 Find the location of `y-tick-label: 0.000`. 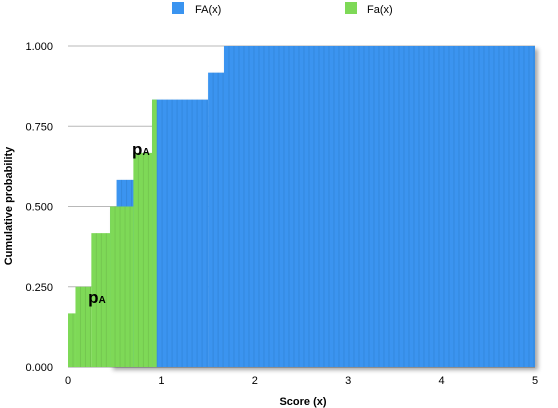

y-tick-label: 0.000 is located at coordinates (39, 368).